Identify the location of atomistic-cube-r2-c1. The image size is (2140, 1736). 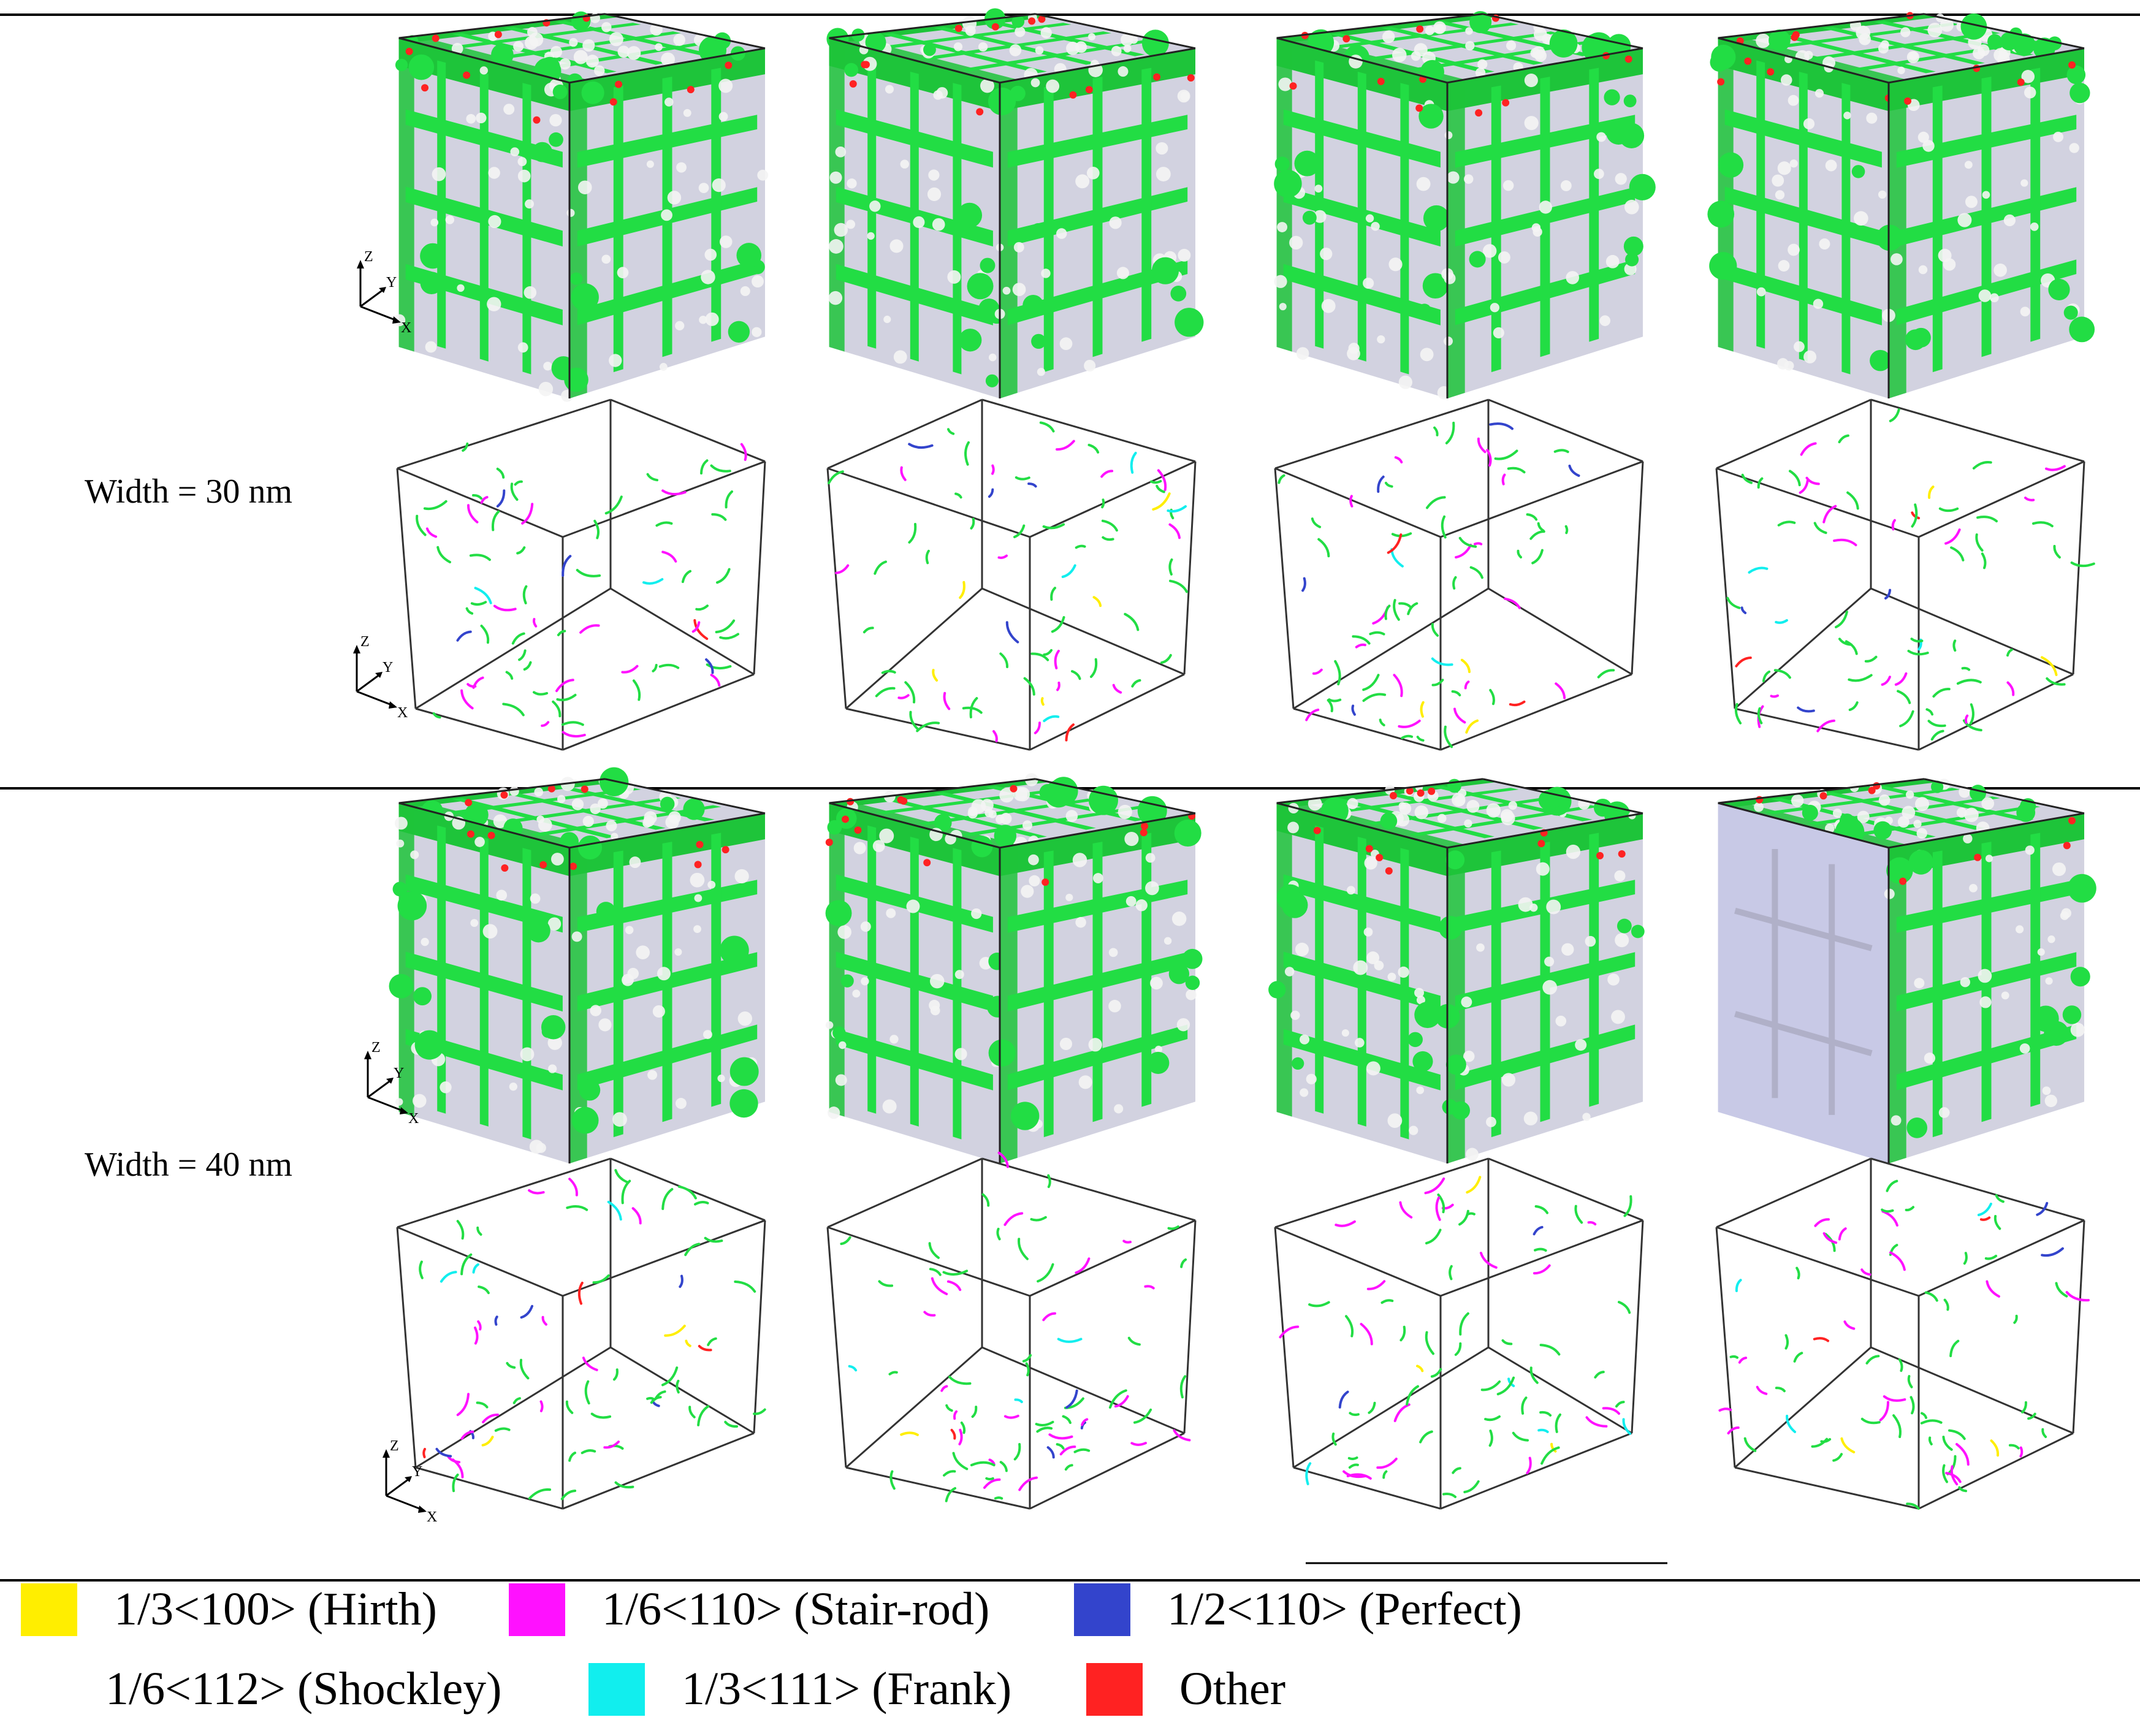
(577, 965).